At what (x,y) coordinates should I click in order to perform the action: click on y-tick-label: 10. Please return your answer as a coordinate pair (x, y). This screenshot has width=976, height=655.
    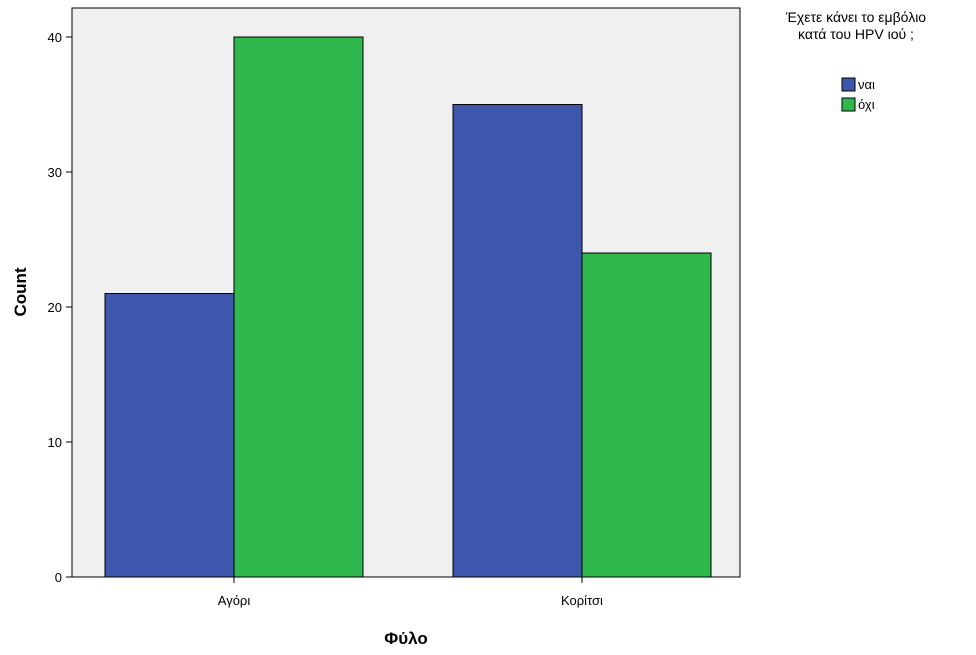
    Looking at the image, I should click on (55, 442).